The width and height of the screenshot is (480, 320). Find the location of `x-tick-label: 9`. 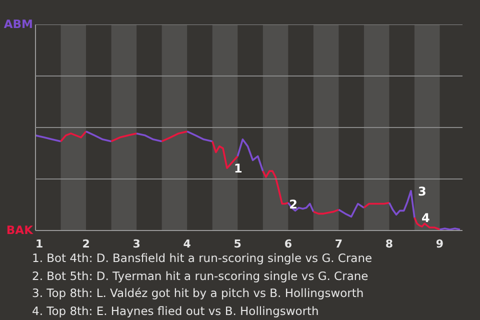

x-tick-label: 9 is located at coordinates (440, 244).